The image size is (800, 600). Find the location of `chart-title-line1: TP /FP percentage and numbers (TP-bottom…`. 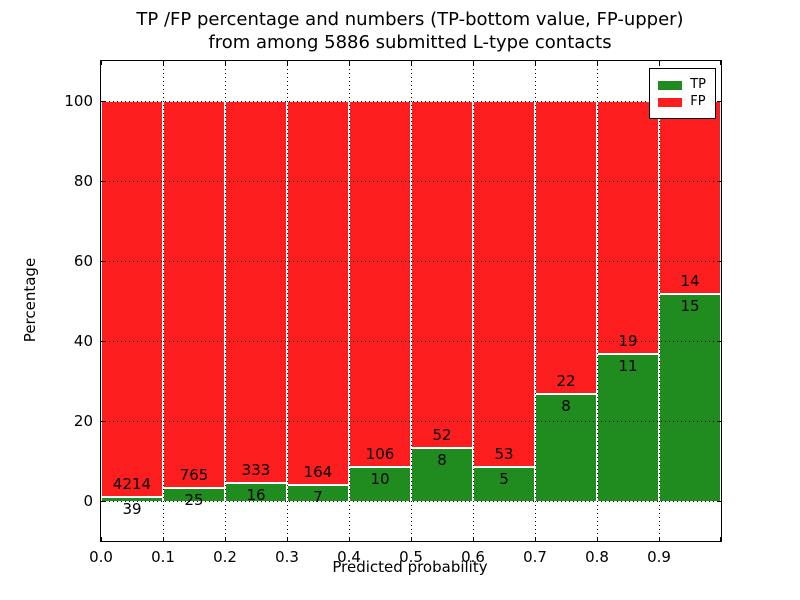

chart-title-line1: TP /FP percentage and numbers (TP-bottom… is located at coordinates (410, 19).